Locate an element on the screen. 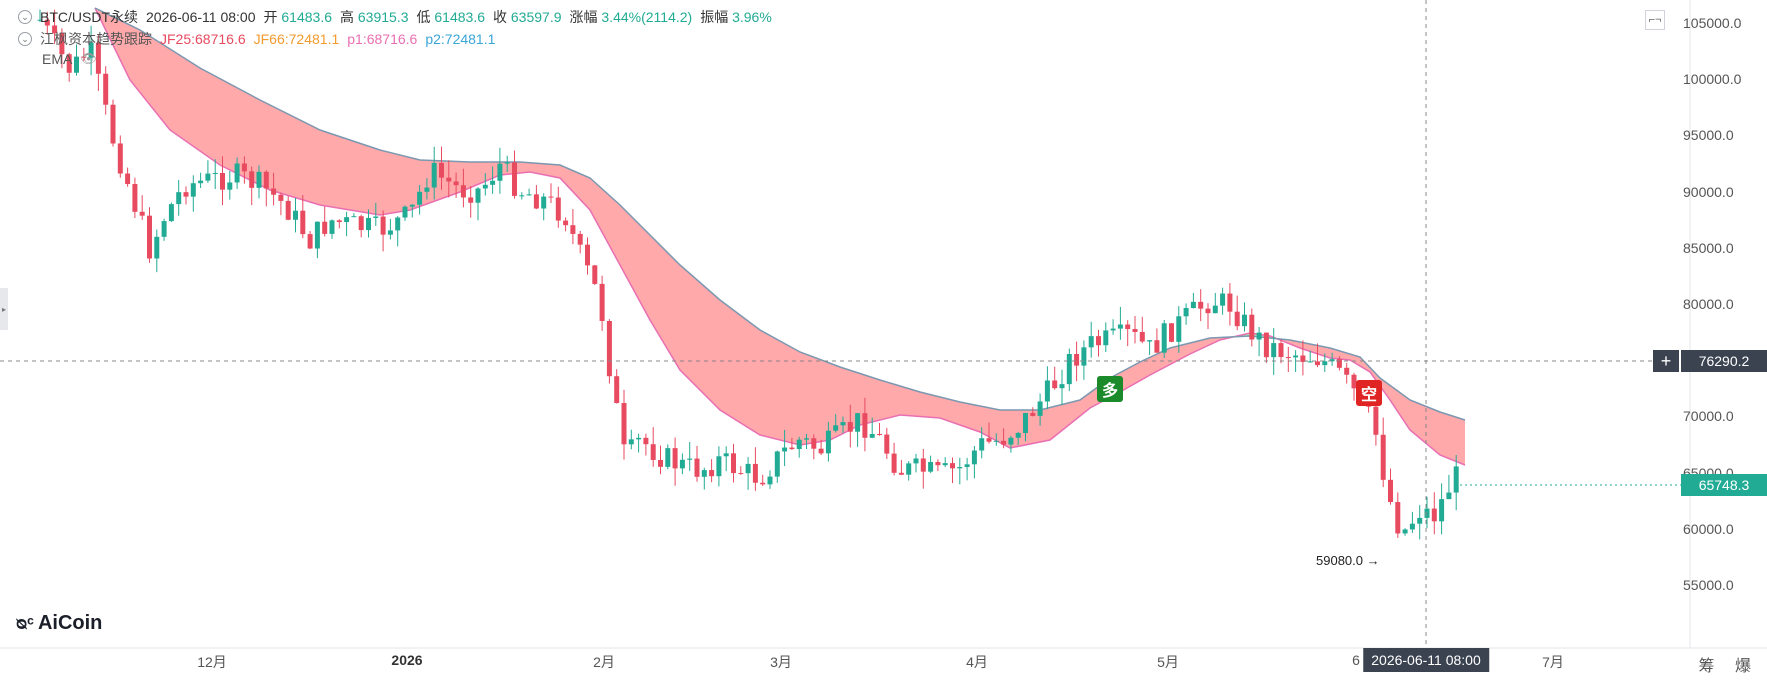  aicoin-logo: ᴓᶜ AiCoin is located at coordinates (59, 623).